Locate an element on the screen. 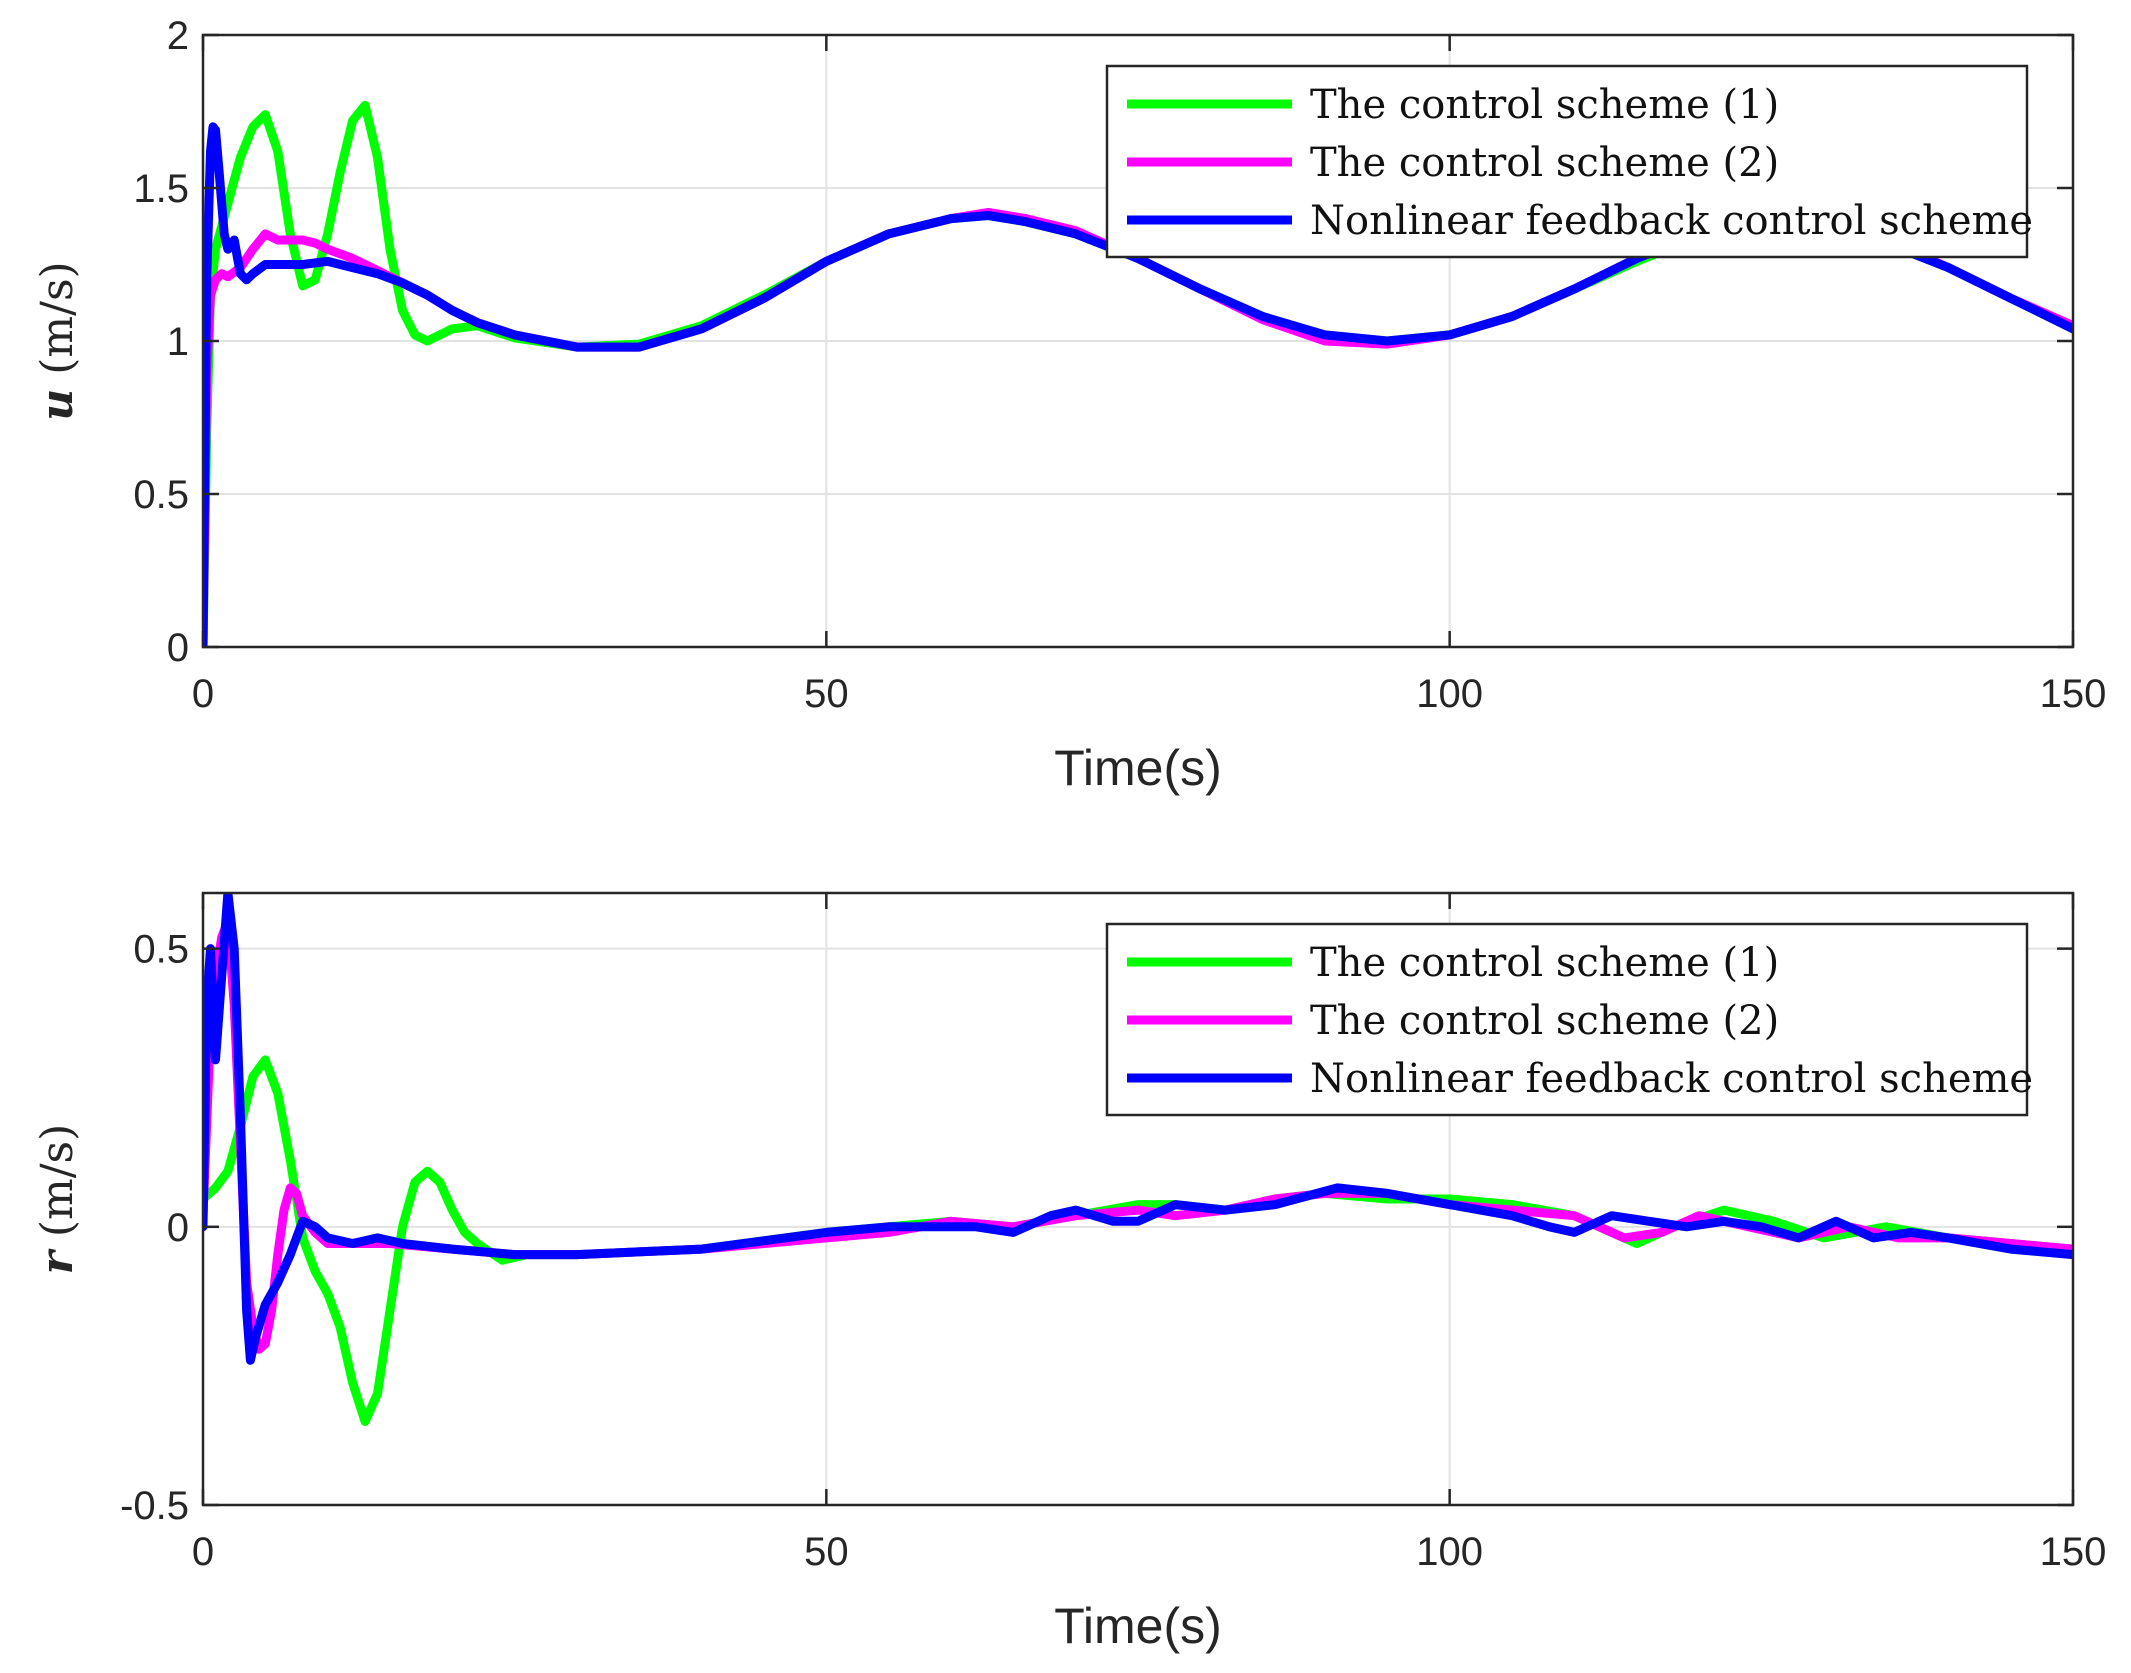  y-tick-label: 2 is located at coordinates (178, 36).